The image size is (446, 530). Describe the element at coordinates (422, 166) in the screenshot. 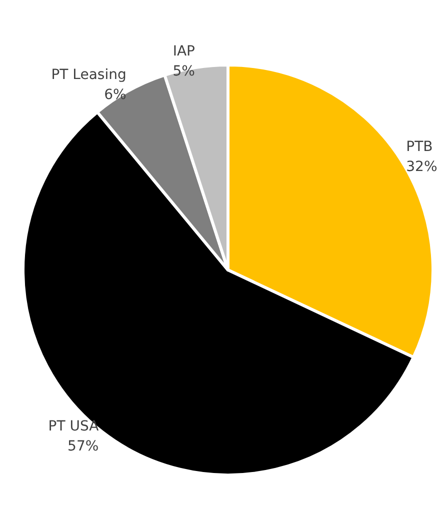

I see `data-label: 32%` at that location.